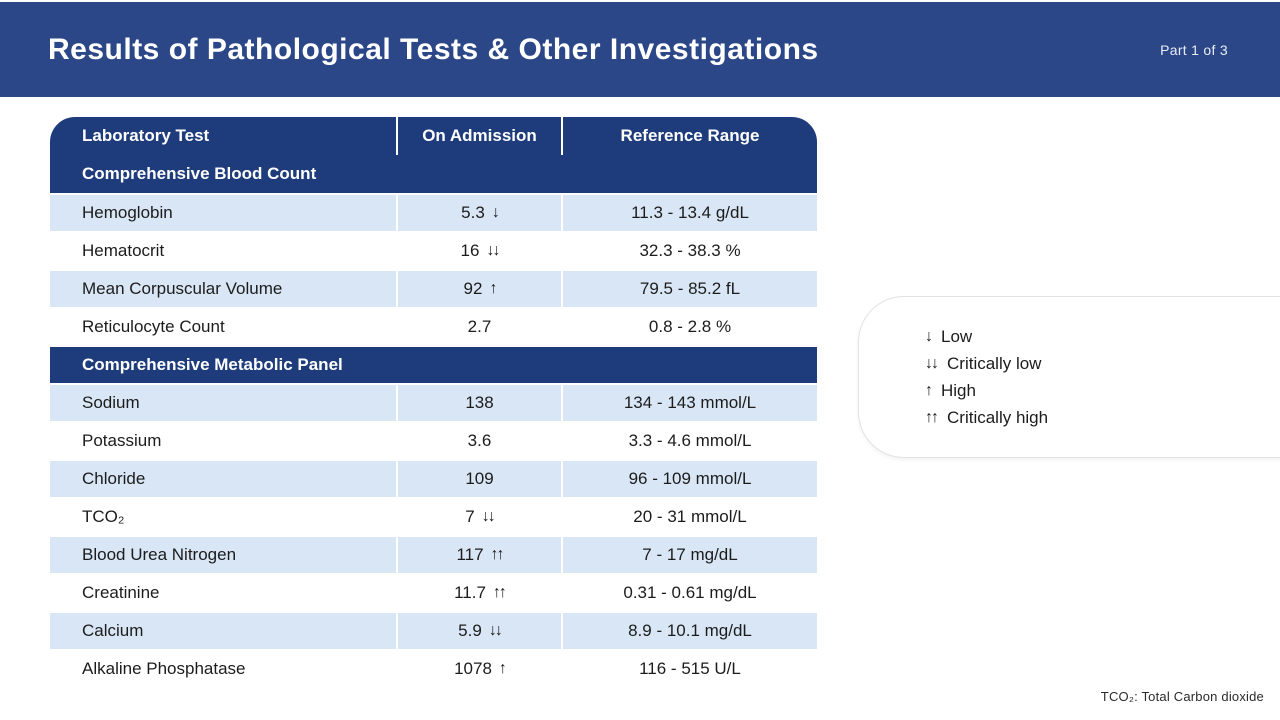 The height and width of the screenshot is (720, 1280). I want to click on admission-value: 3.6, so click(479, 440).